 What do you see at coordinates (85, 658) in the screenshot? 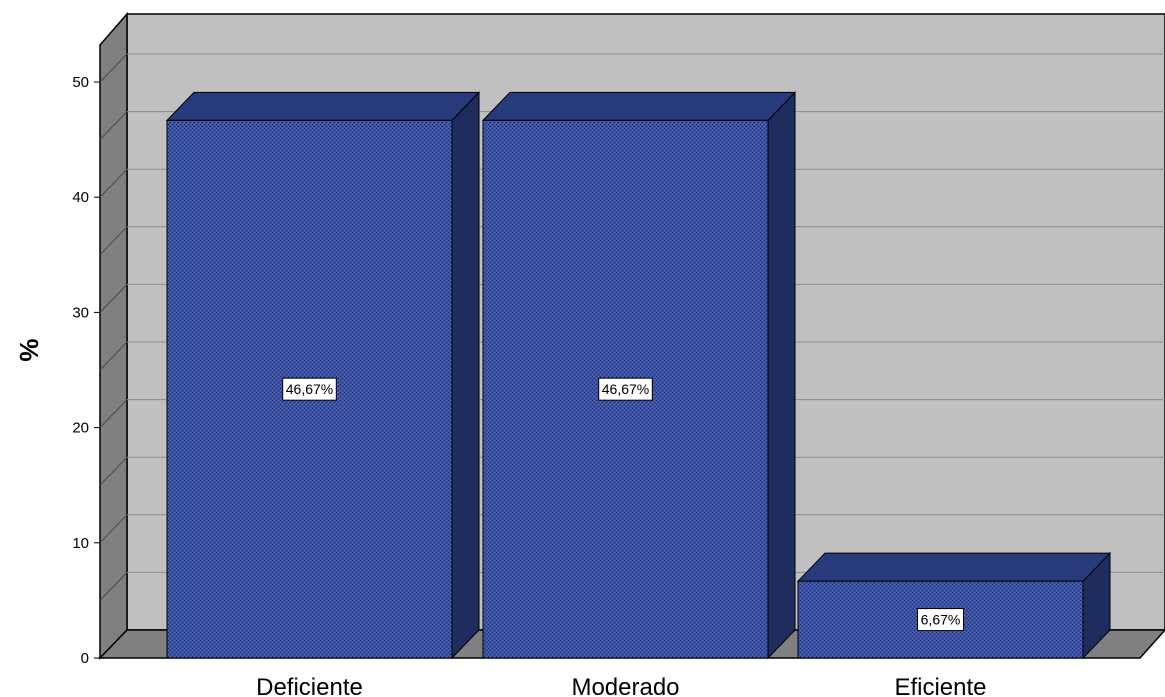
I see `y-tick-label: 0` at bounding box center [85, 658].